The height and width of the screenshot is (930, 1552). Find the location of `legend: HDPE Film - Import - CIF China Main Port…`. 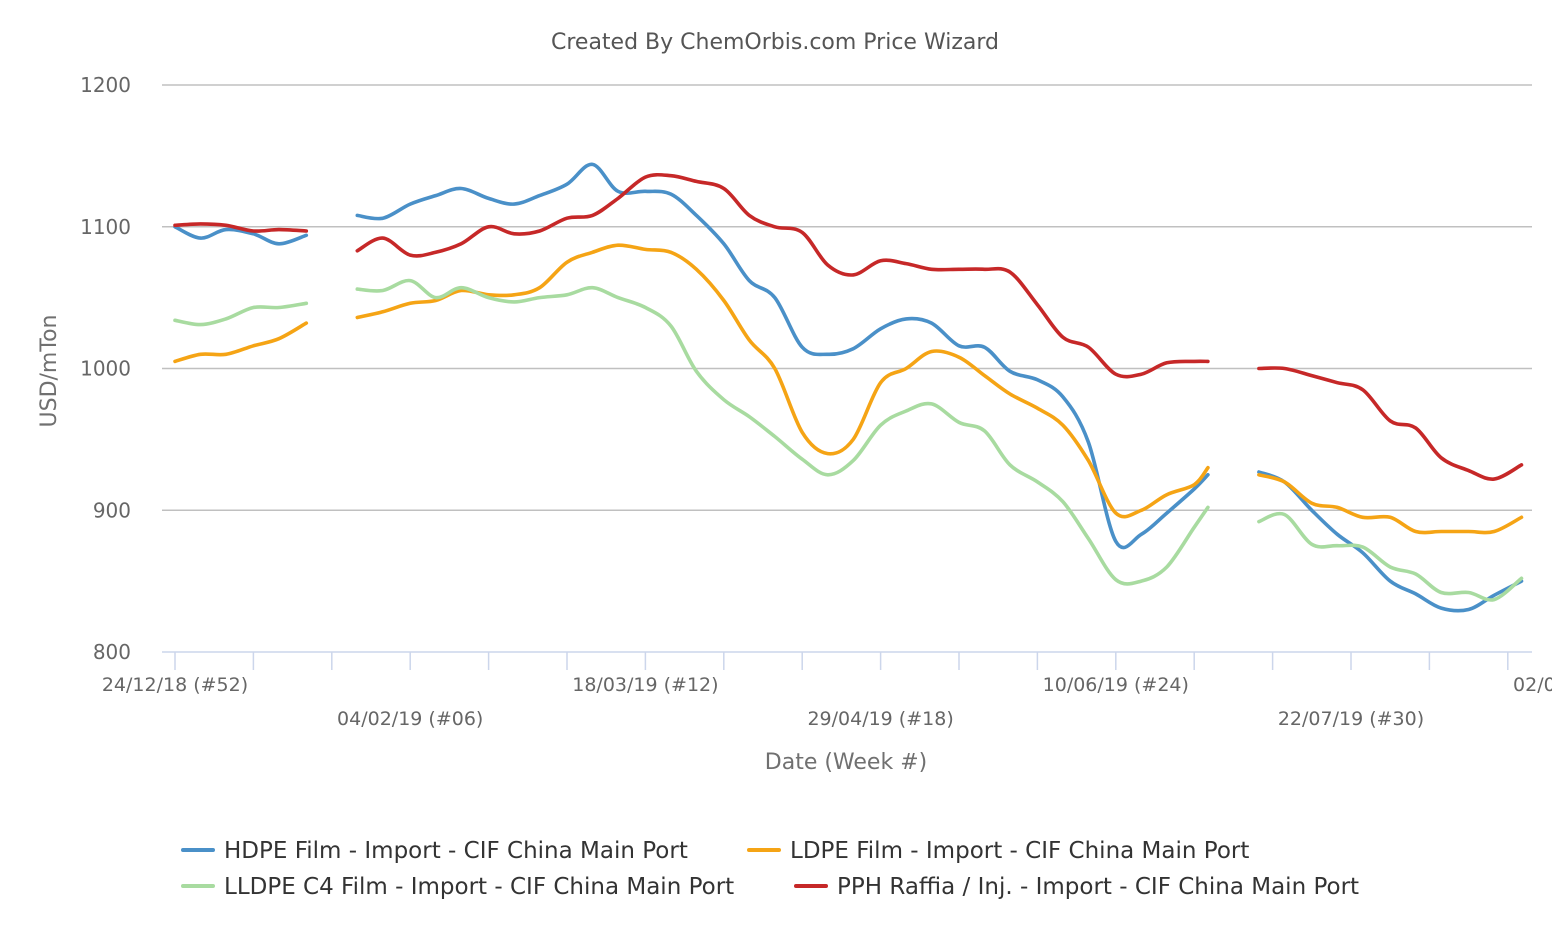

legend: HDPE Film - Import - CIF China Main Port… is located at coordinates (770, 869).